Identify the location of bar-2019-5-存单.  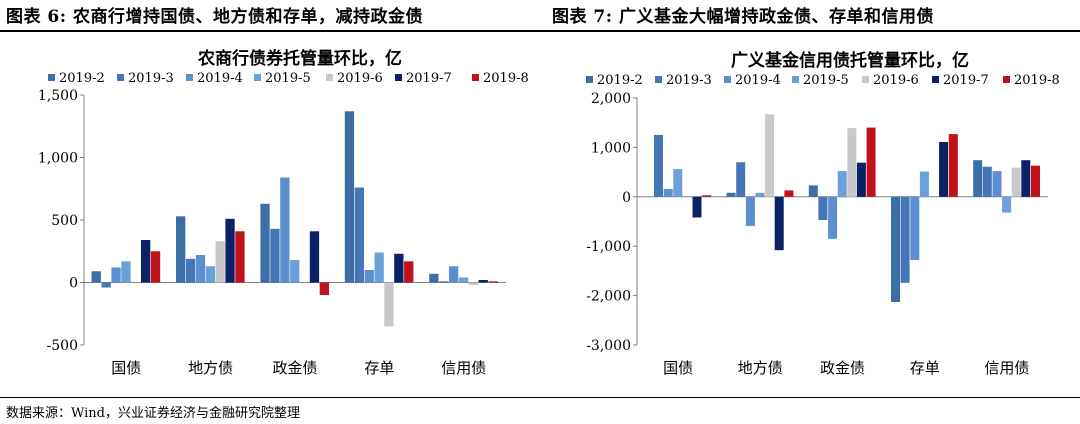
(379, 267).